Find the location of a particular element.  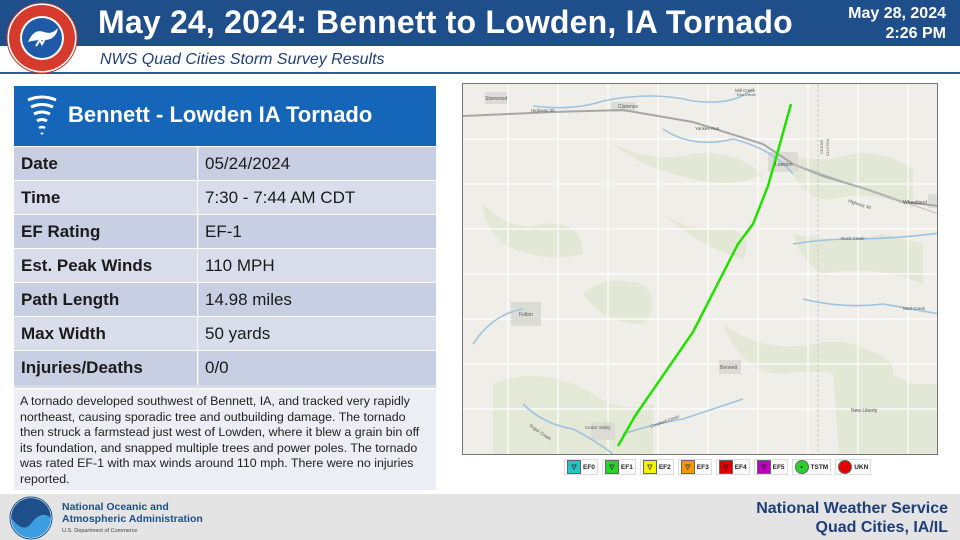

legend-label: EF5 is located at coordinates (778, 467).